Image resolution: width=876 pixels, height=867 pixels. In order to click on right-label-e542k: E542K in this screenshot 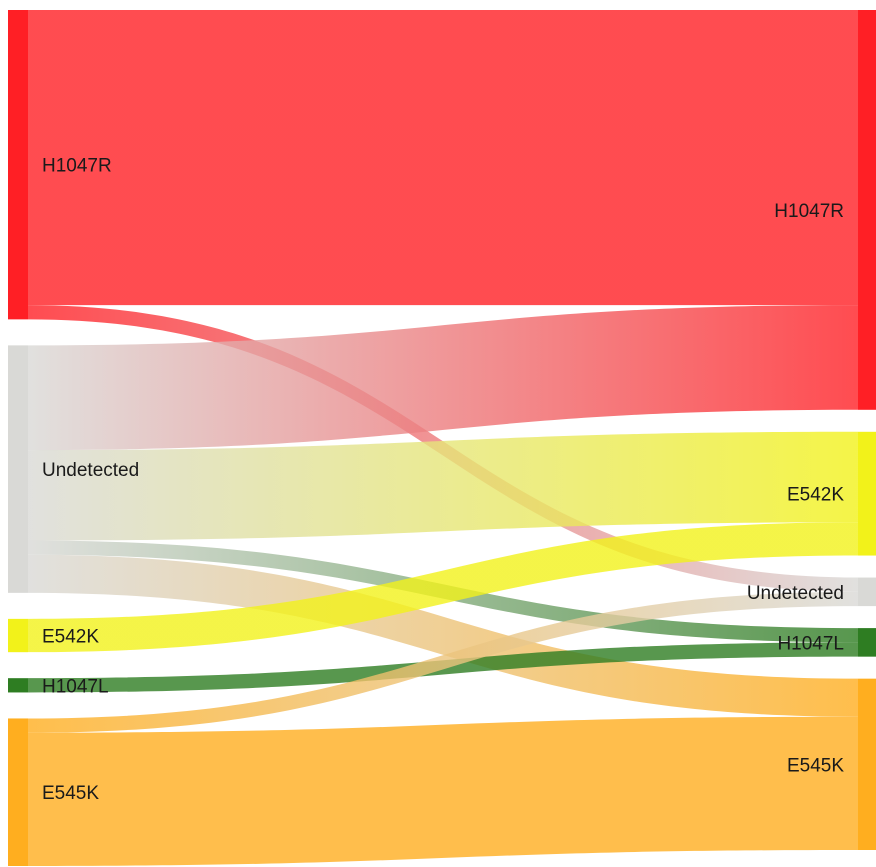, I will do `click(815, 495)`.